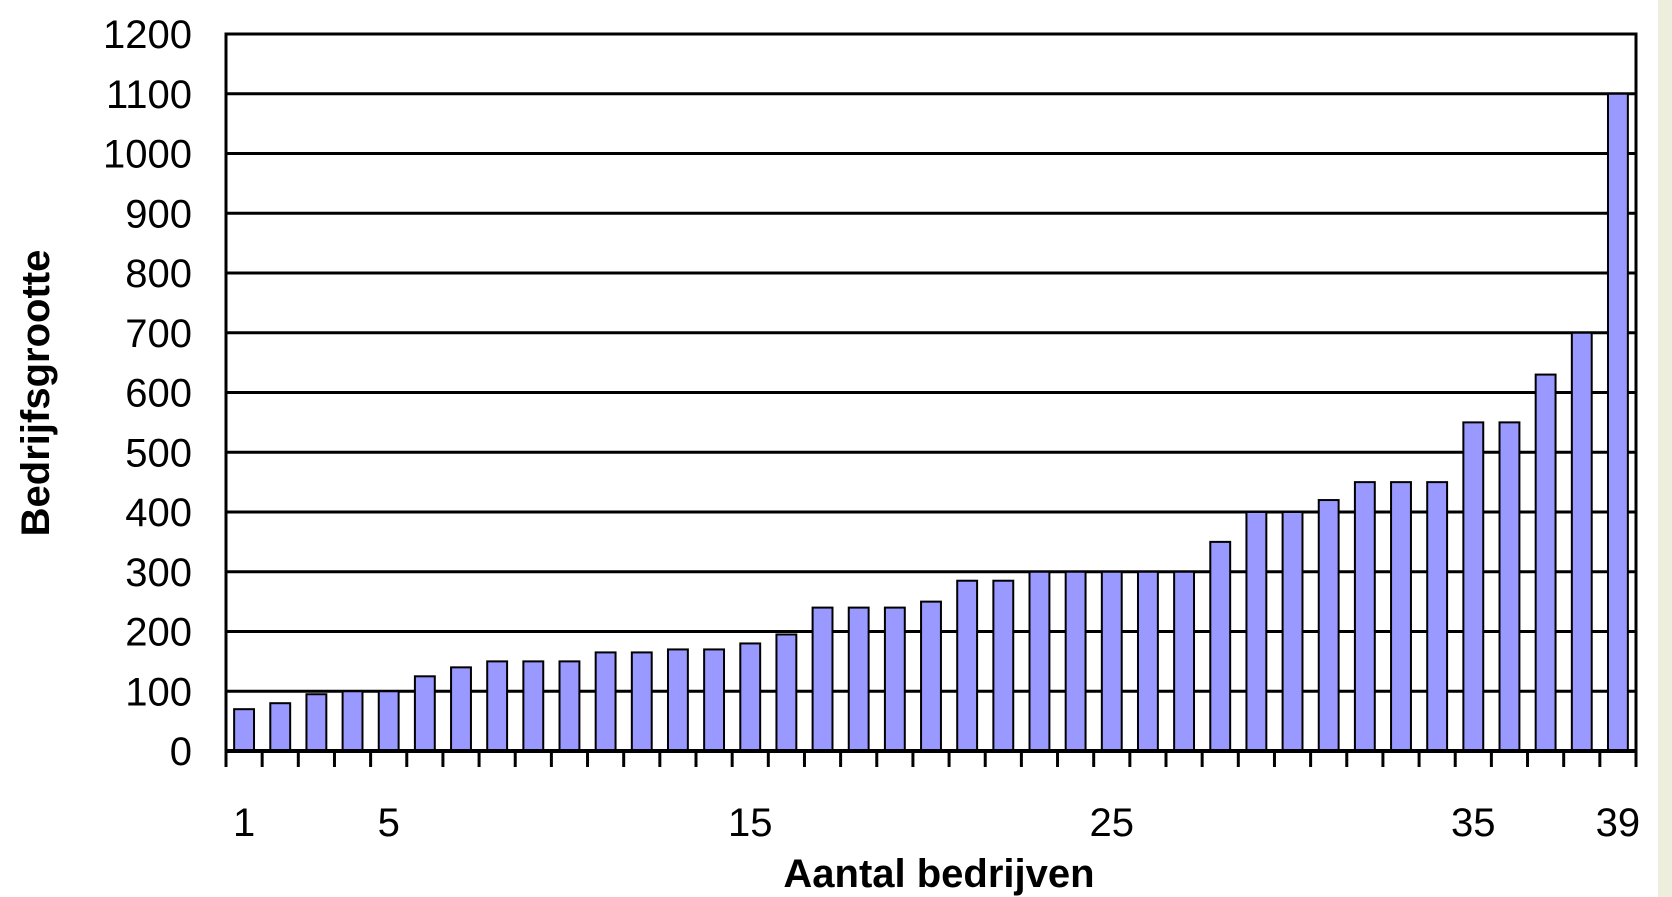 The image size is (1672, 897). I want to click on x-tick-label: 5, so click(389, 823).